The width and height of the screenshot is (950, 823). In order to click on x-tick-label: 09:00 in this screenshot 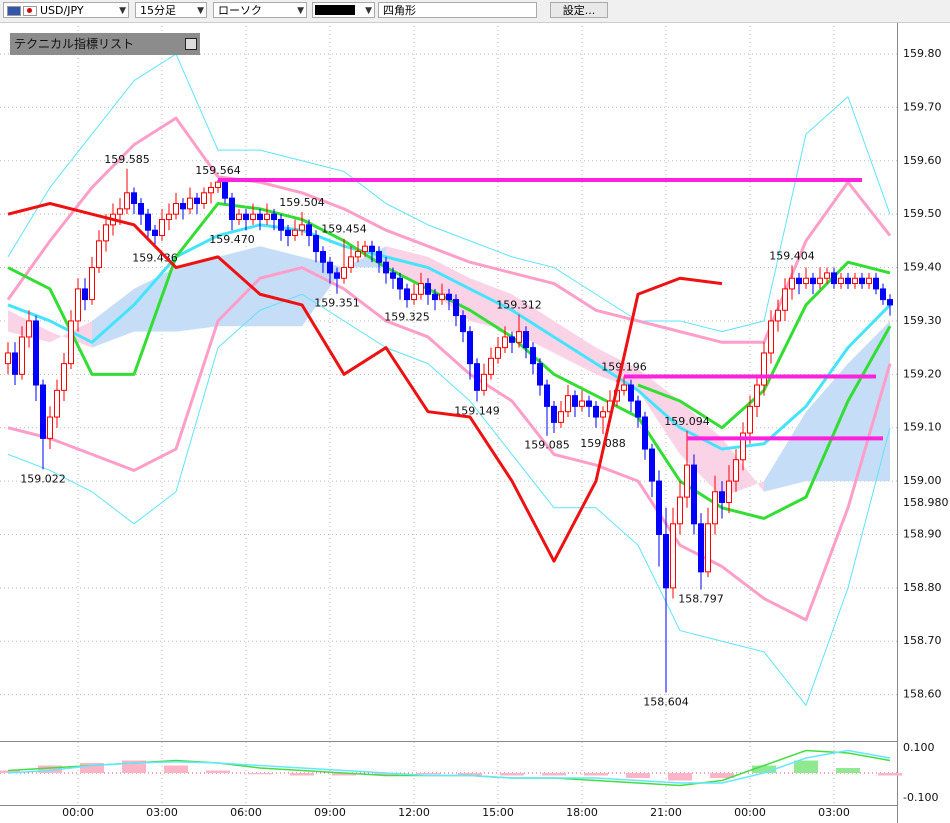, I will do `click(330, 812)`.